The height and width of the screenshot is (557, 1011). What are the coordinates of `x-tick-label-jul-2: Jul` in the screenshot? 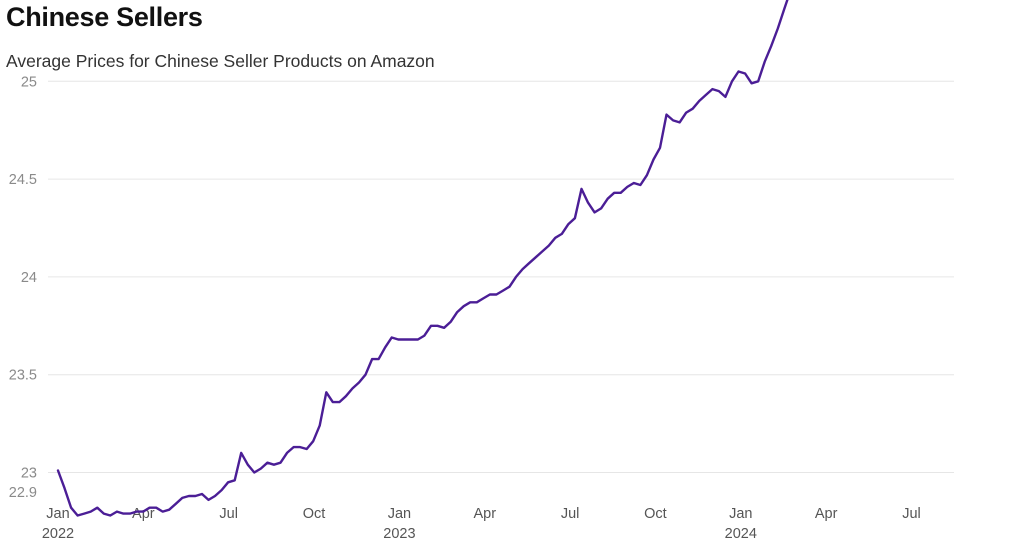 It's located at (228, 514).